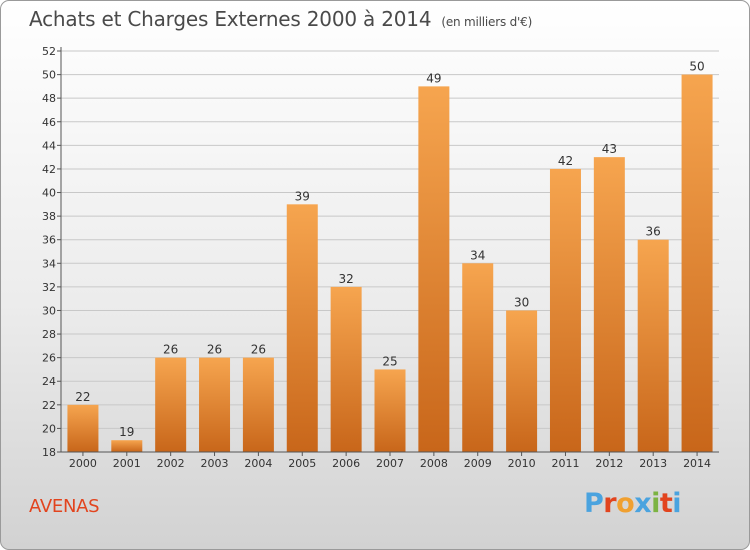  What do you see at coordinates (625, 503) in the screenshot?
I see `logo-letter: o` at bounding box center [625, 503].